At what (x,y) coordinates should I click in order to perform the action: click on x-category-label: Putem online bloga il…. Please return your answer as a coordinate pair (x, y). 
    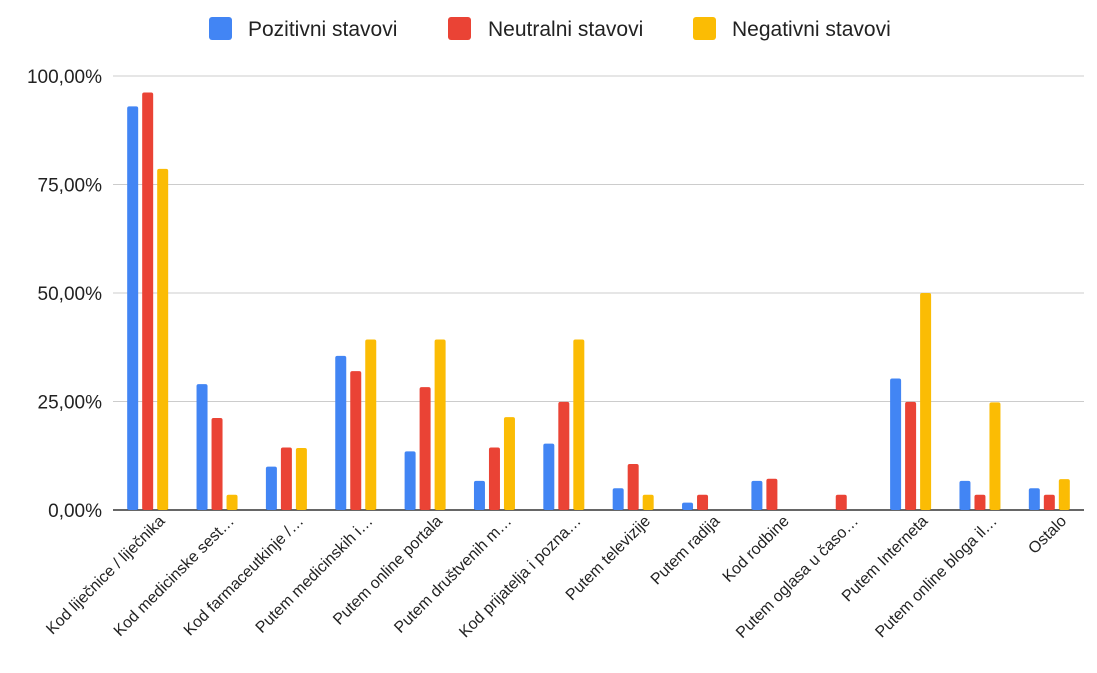
    Looking at the image, I should click on (936, 577).